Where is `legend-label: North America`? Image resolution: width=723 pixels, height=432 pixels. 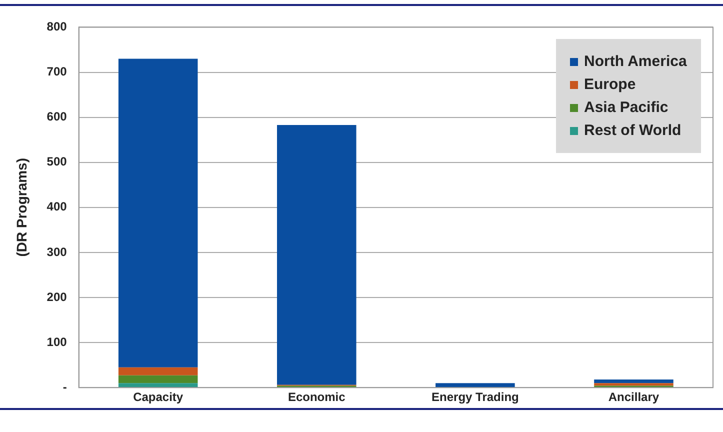 legend-label: North America is located at coordinates (635, 61).